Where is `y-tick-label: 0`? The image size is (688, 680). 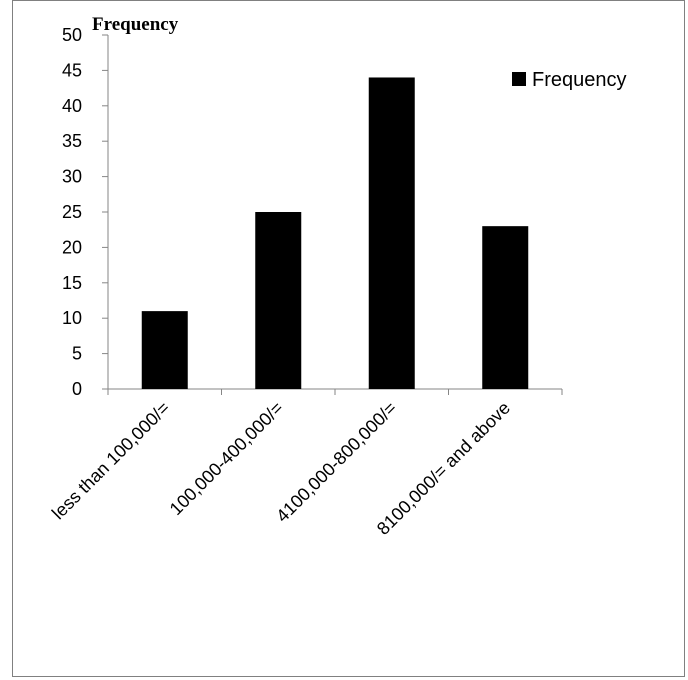 y-tick-label: 0 is located at coordinates (77, 389).